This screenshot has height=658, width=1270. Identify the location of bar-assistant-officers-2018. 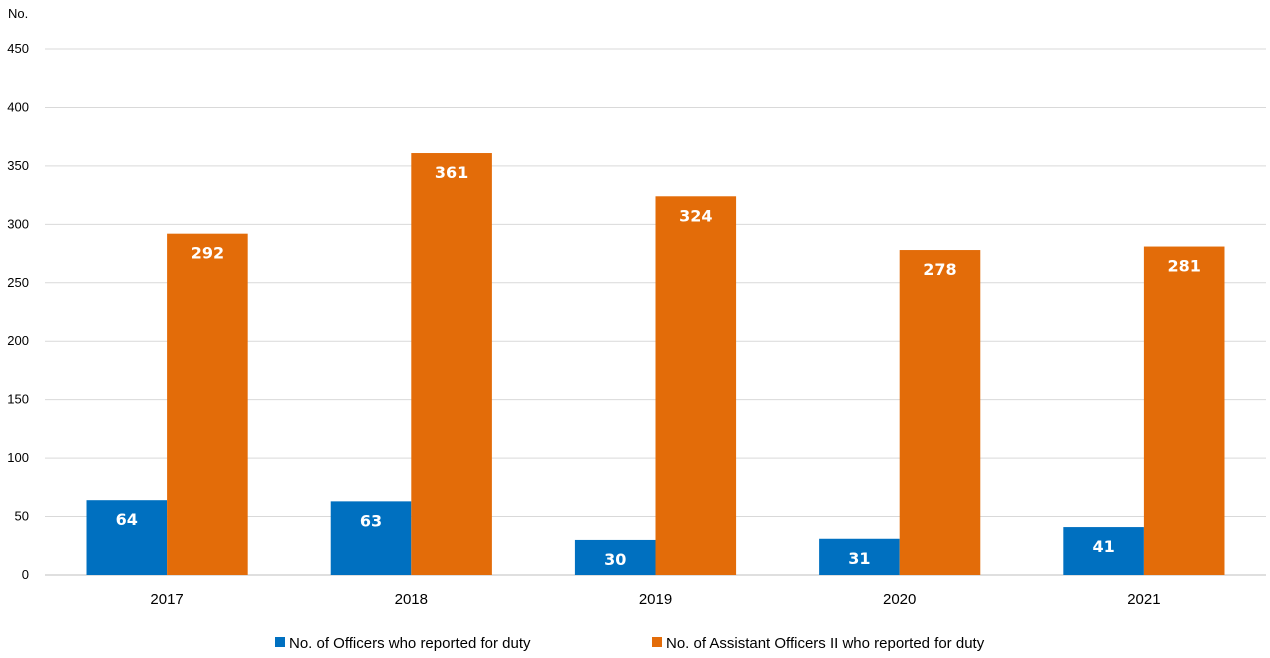
(451, 364).